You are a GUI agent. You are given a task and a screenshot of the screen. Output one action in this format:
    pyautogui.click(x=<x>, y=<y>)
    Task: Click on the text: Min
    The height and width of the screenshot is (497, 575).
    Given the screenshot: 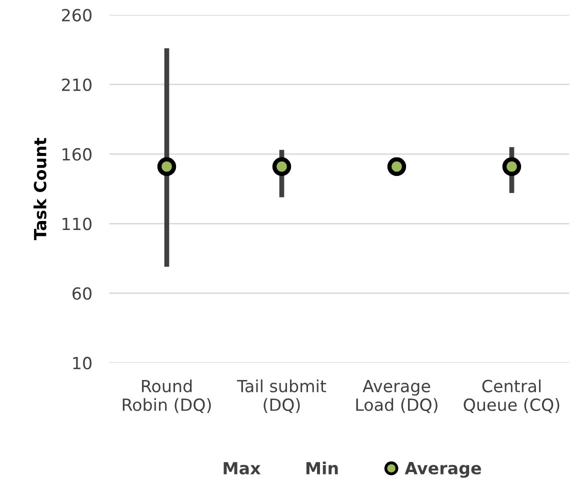 What is the action you would take?
    pyautogui.click(x=322, y=468)
    